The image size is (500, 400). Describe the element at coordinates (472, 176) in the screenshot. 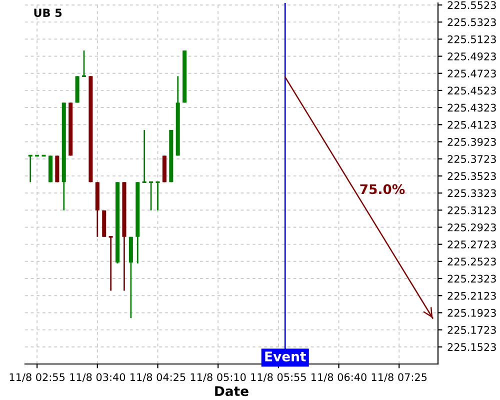

I see `y-tick-label: 225.3523` at that location.